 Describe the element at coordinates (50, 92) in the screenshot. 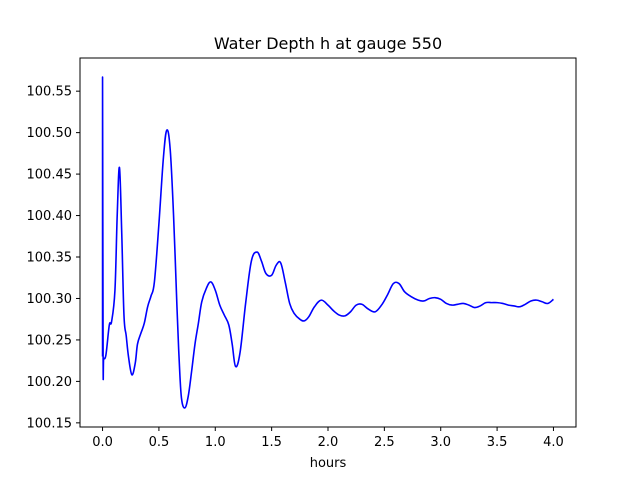

I see `y-tick-label: 100.55` at that location.